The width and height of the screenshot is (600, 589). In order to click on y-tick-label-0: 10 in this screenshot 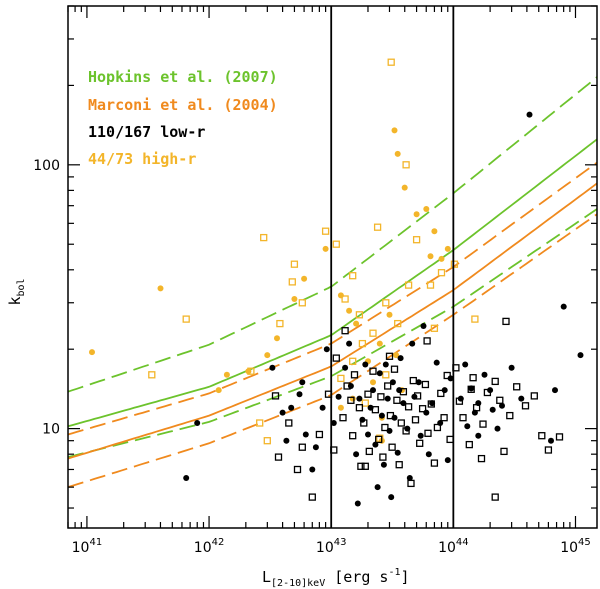, I will do `click(51, 430)`.